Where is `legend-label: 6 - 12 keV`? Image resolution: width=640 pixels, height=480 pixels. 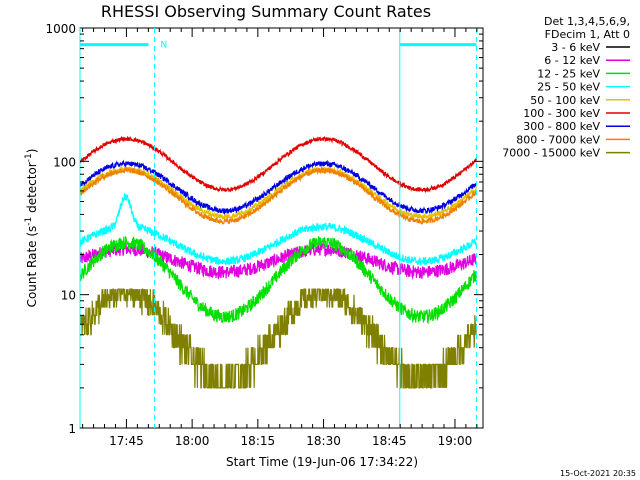
legend-label: 6 - 12 keV is located at coordinates (572, 60).